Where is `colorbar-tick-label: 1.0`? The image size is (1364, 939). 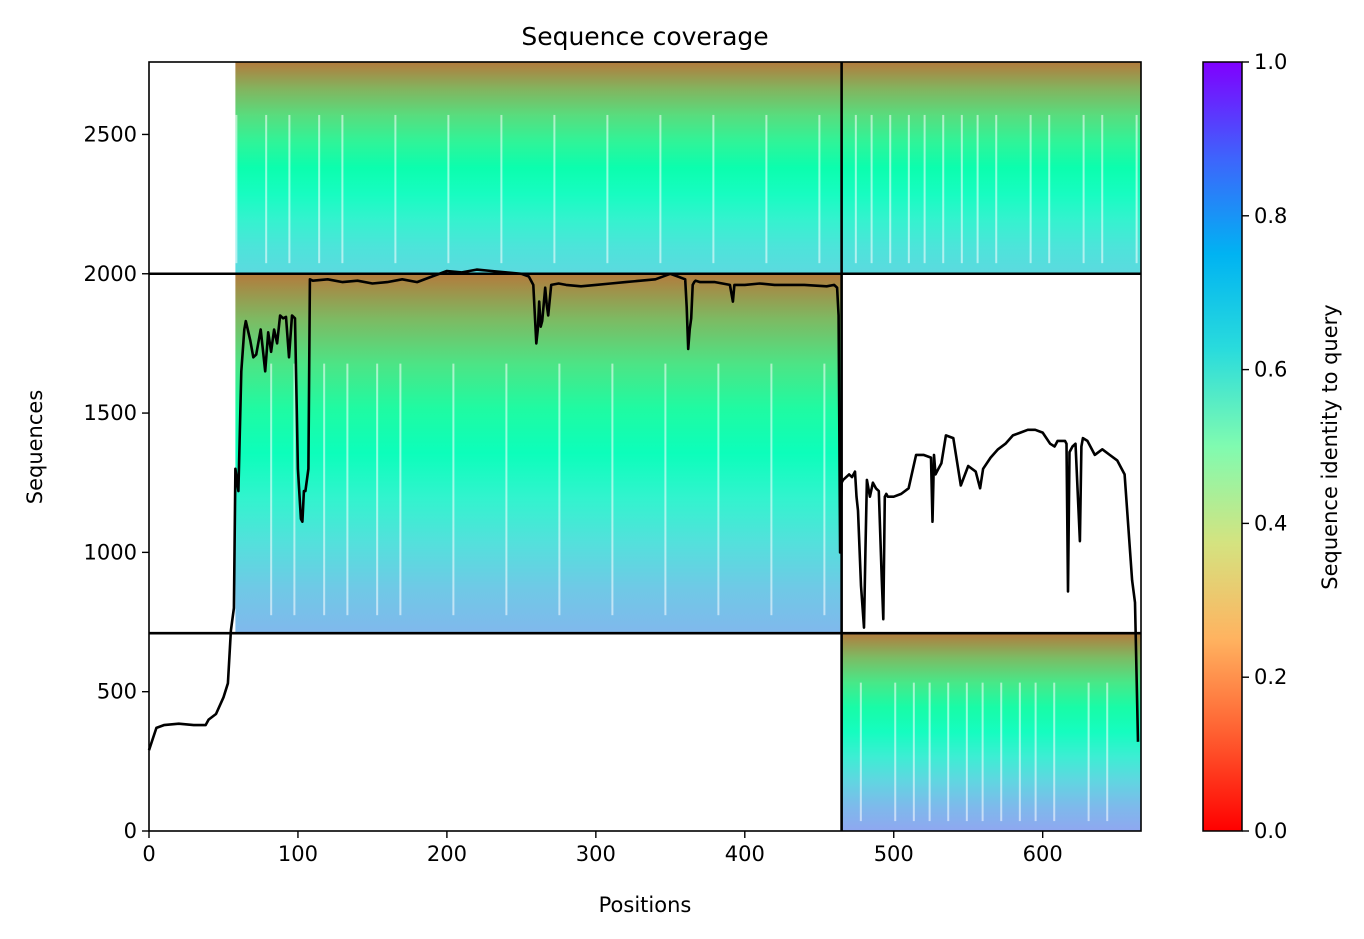
colorbar-tick-label: 1.0 is located at coordinates (1270, 62).